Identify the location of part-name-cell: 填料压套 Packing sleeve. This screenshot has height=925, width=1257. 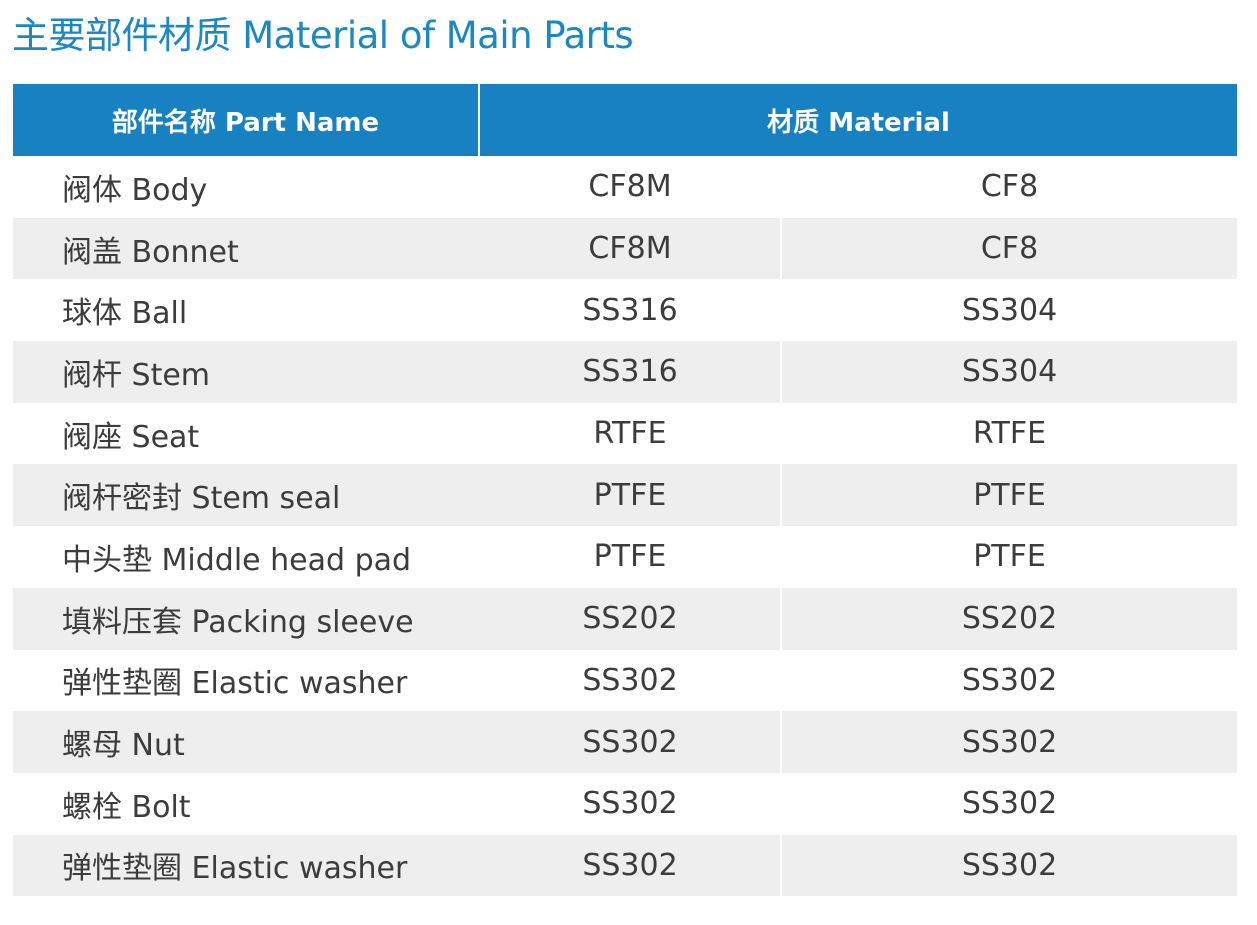
(246, 618).